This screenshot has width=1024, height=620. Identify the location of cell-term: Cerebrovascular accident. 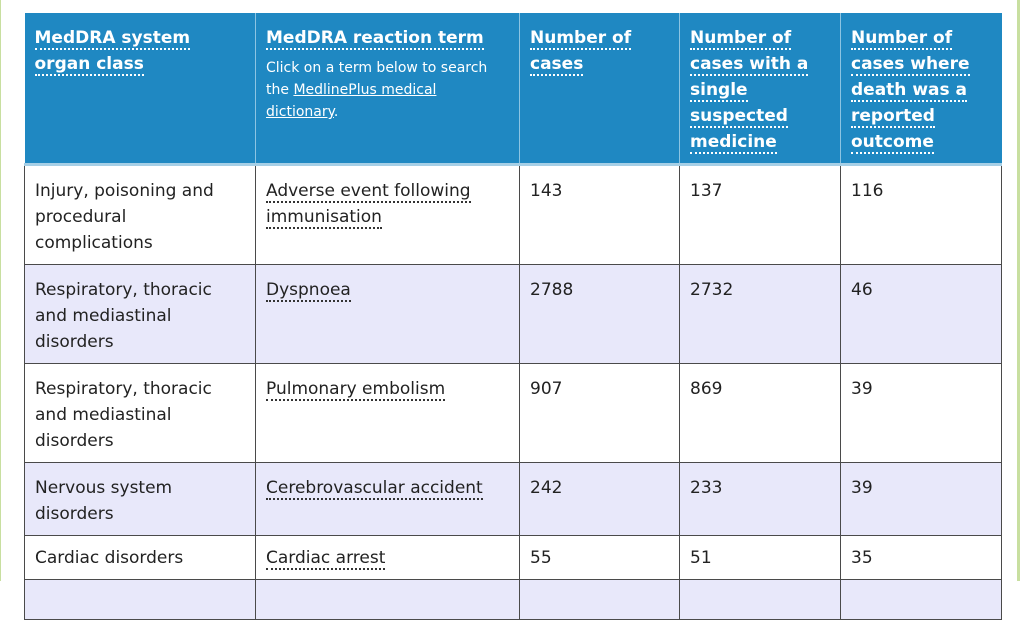
(387, 499).